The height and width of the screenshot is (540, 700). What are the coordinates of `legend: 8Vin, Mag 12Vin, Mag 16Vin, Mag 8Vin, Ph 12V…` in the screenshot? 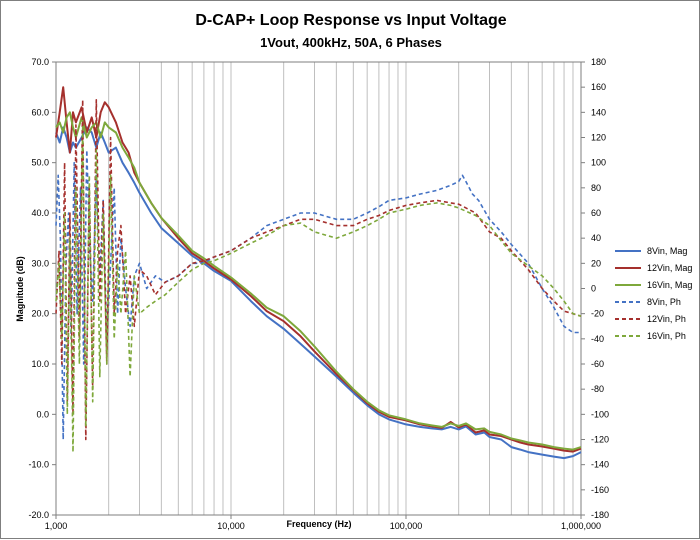 It's located at (653, 293).